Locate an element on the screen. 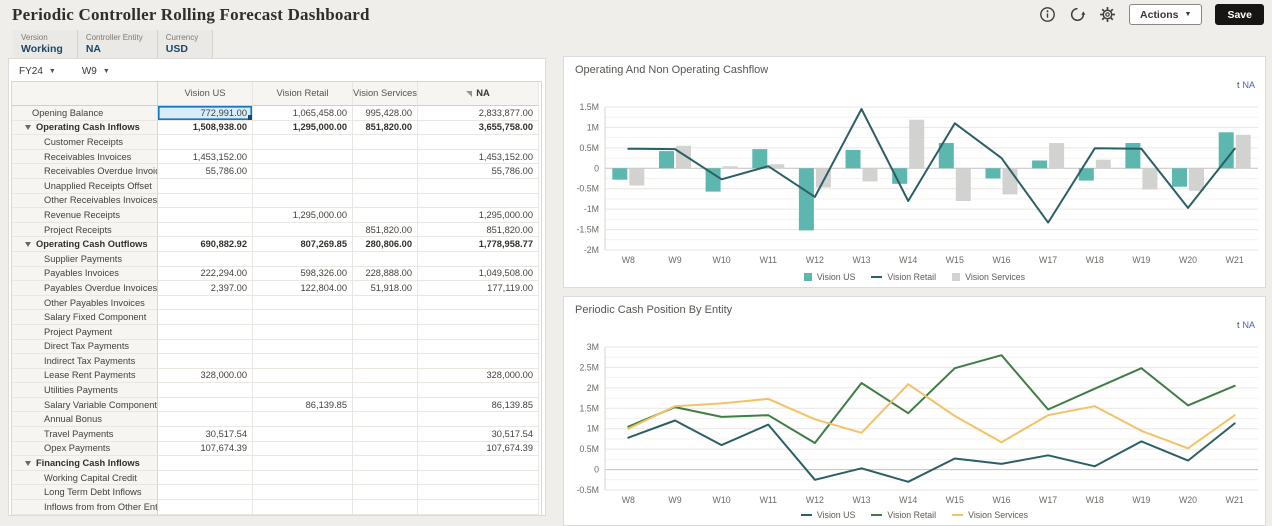  grid-cell: 2,397.00 is located at coordinates (205, 288).